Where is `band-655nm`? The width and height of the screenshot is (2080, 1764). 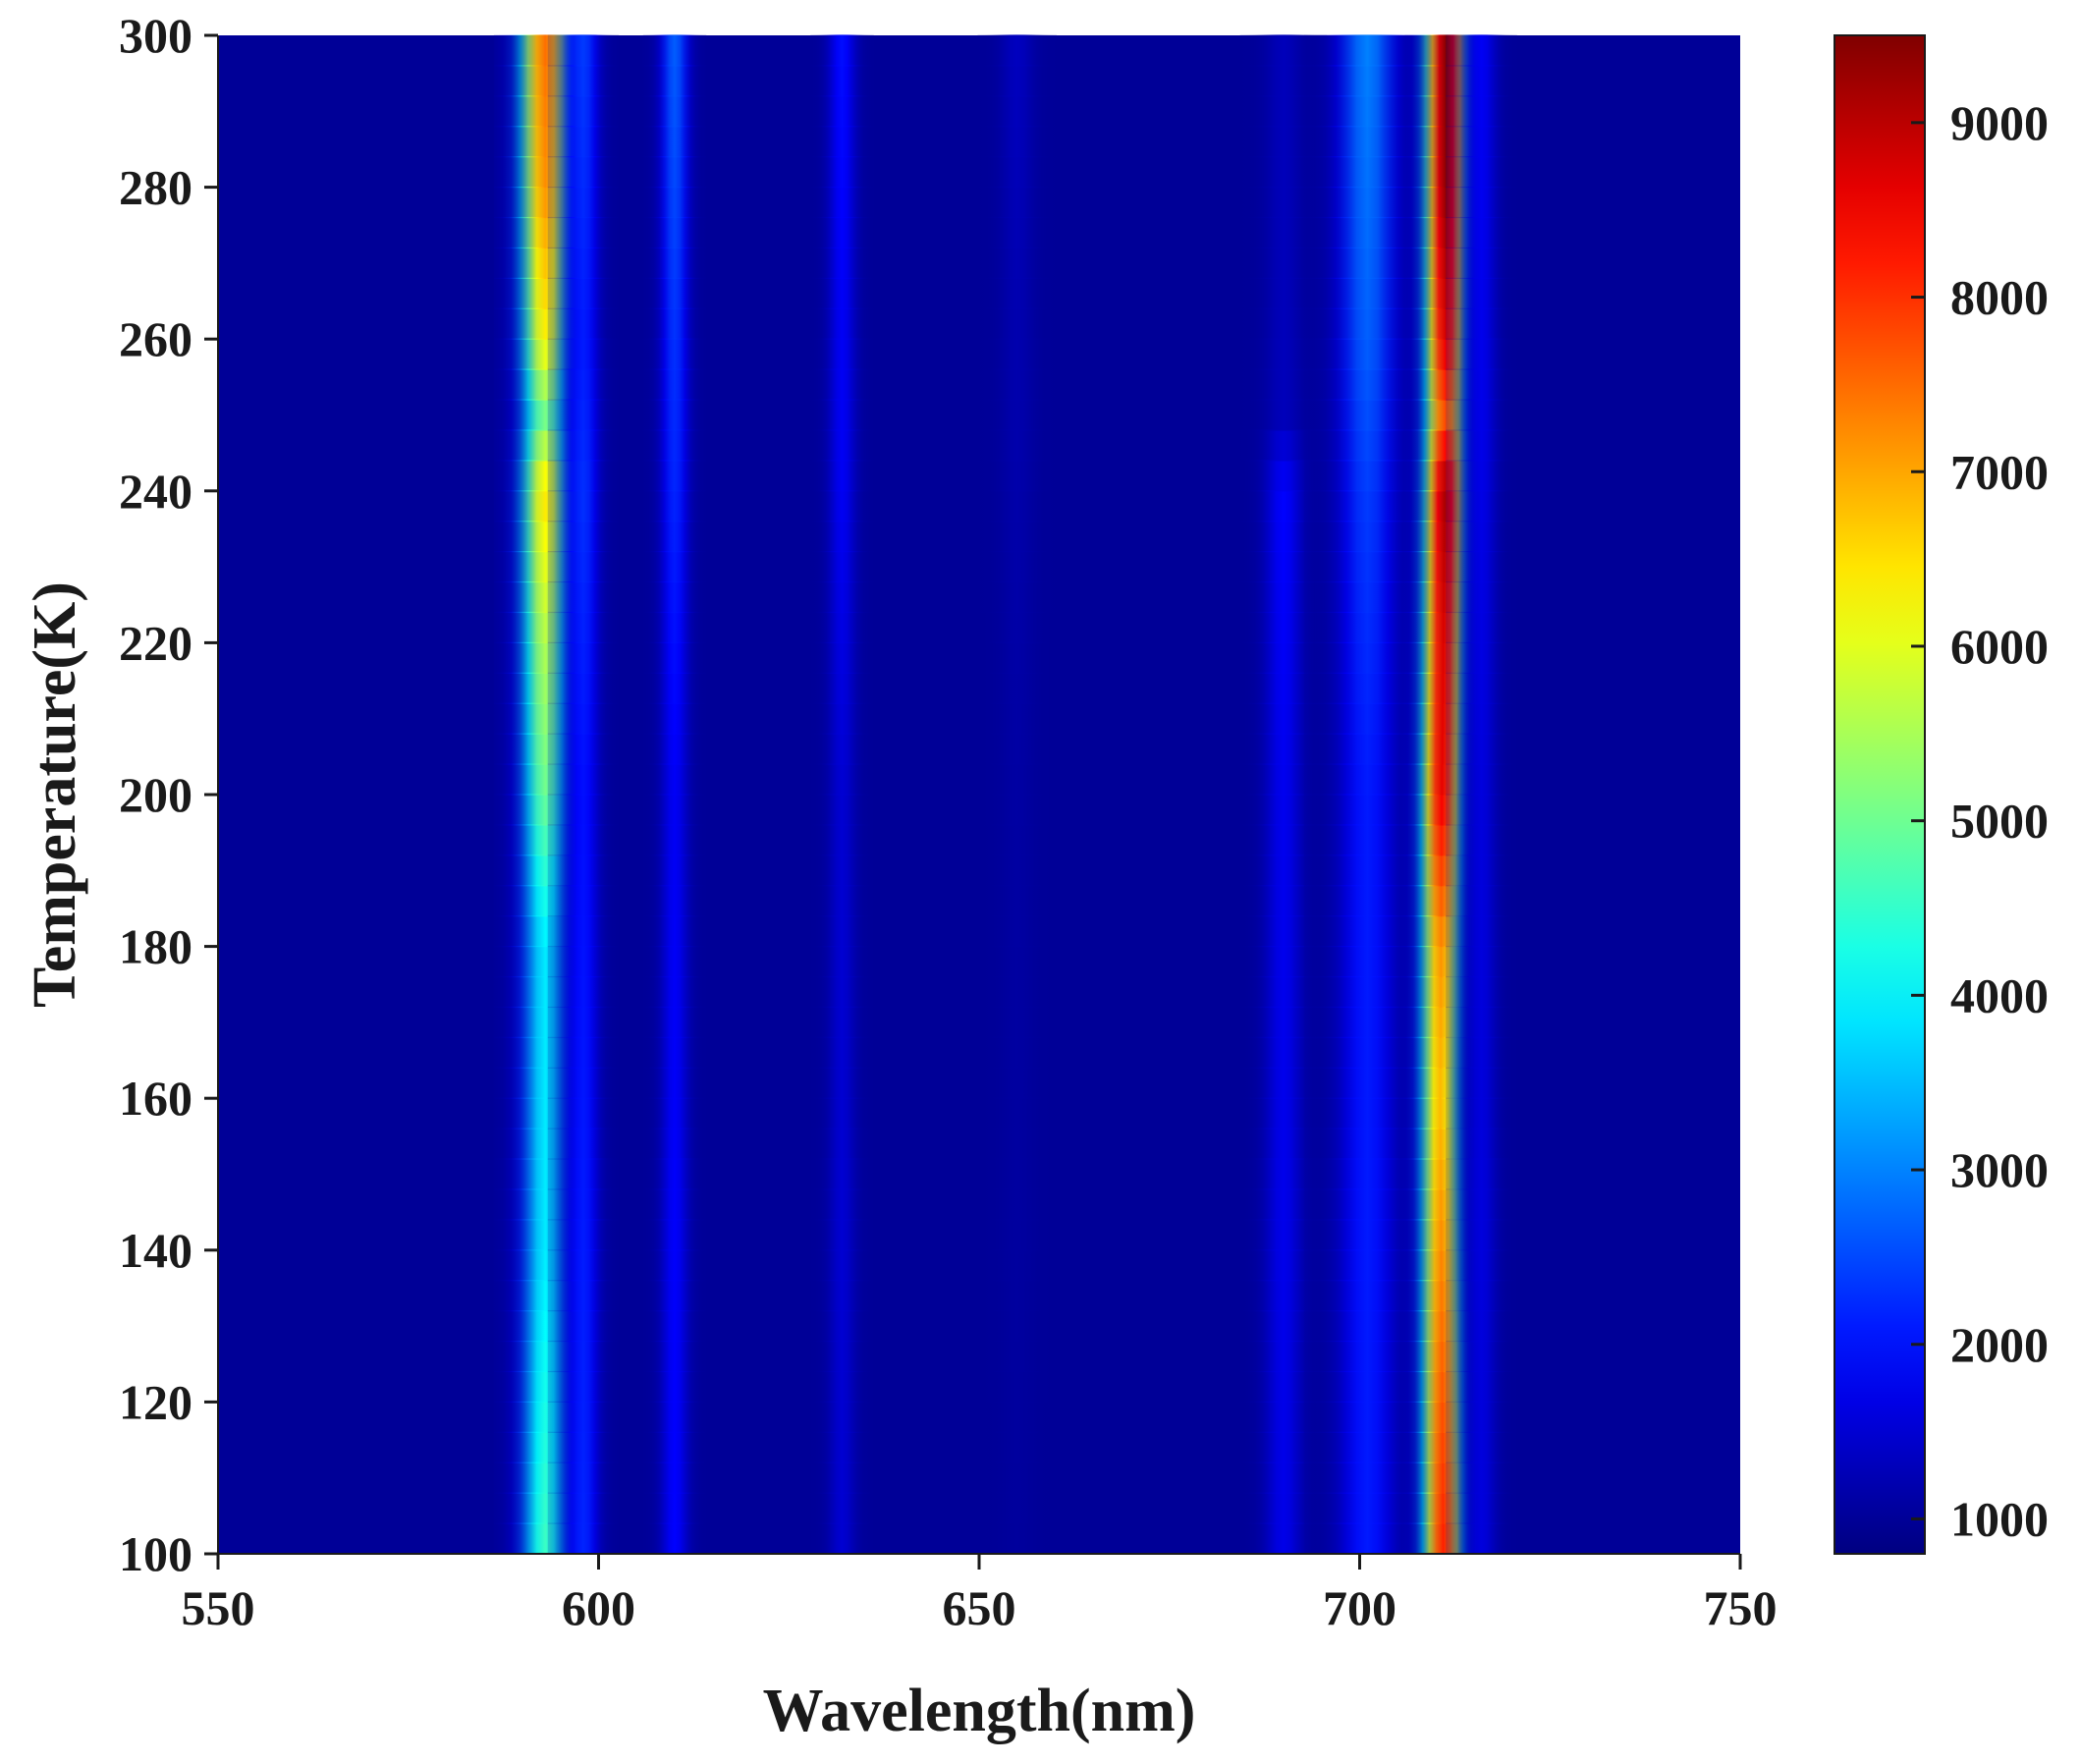 band-655nm is located at coordinates (1017, 794).